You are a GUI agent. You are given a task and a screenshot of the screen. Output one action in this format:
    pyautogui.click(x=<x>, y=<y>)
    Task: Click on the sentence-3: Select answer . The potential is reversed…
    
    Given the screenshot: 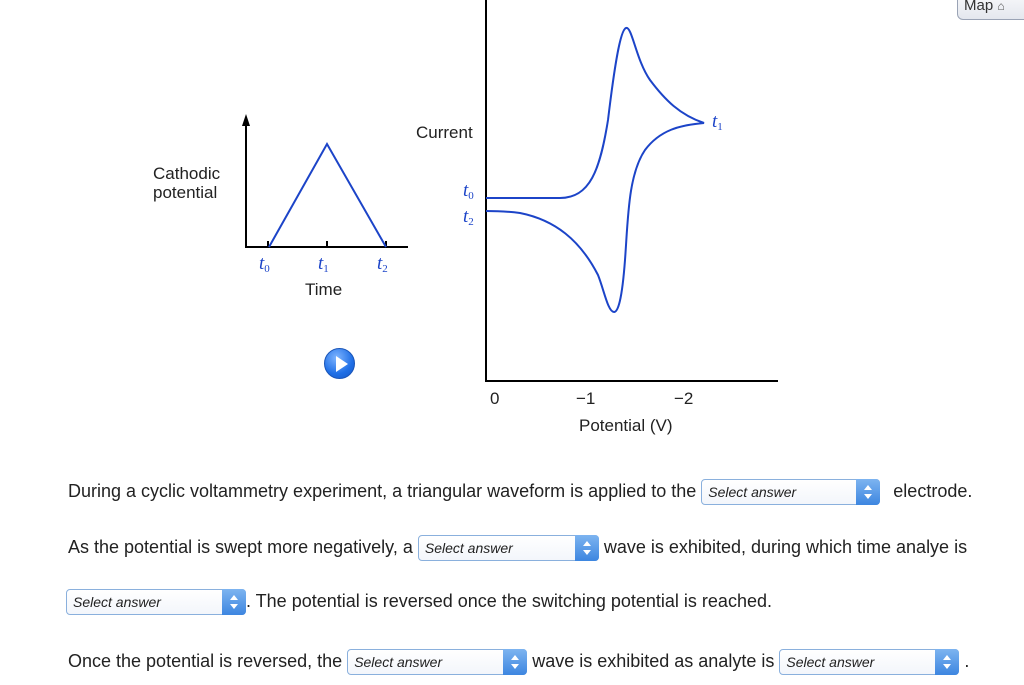 What is the action you would take?
    pyautogui.click(x=419, y=602)
    